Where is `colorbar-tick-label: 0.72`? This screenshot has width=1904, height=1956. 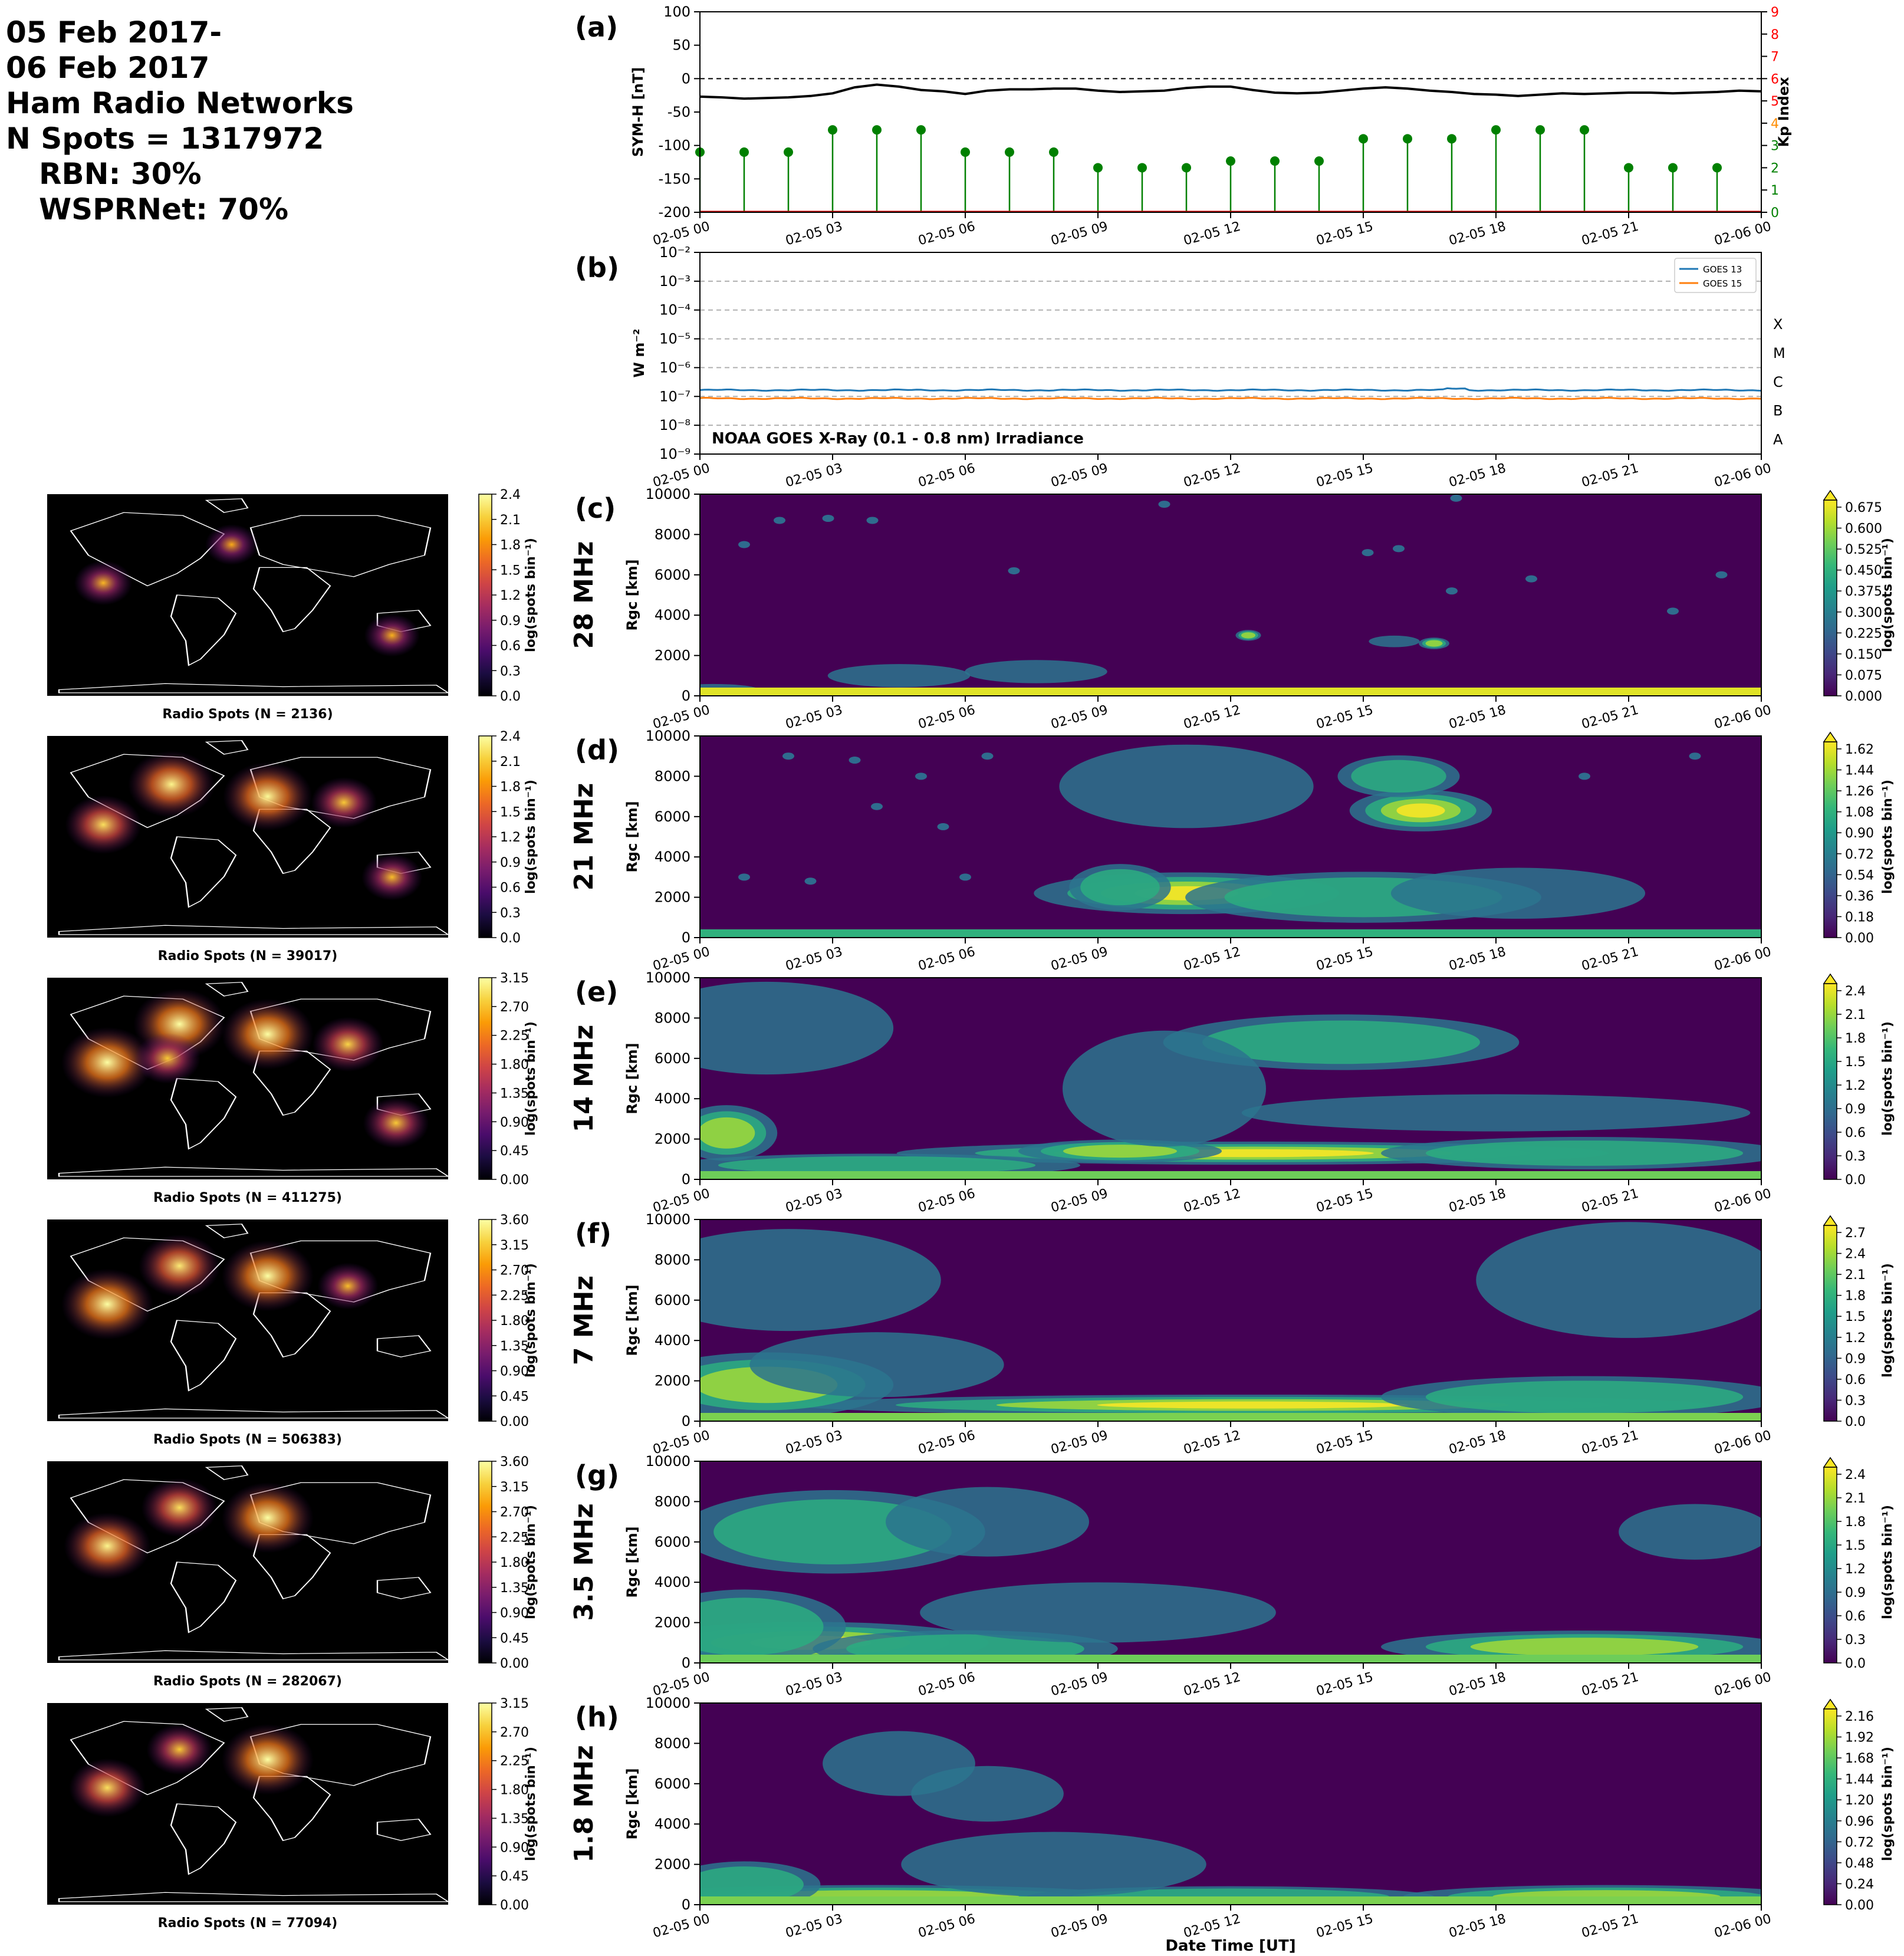 colorbar-tick-label: 0.72 is located at coordinates (1860, 855).